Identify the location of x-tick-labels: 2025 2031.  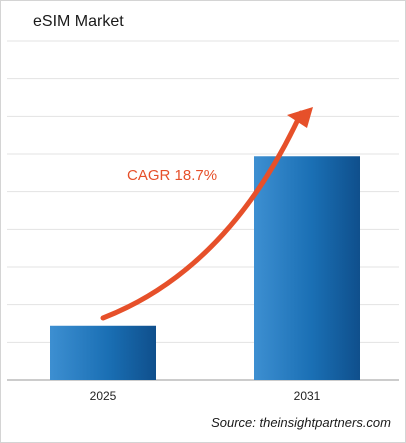
(205, 396).